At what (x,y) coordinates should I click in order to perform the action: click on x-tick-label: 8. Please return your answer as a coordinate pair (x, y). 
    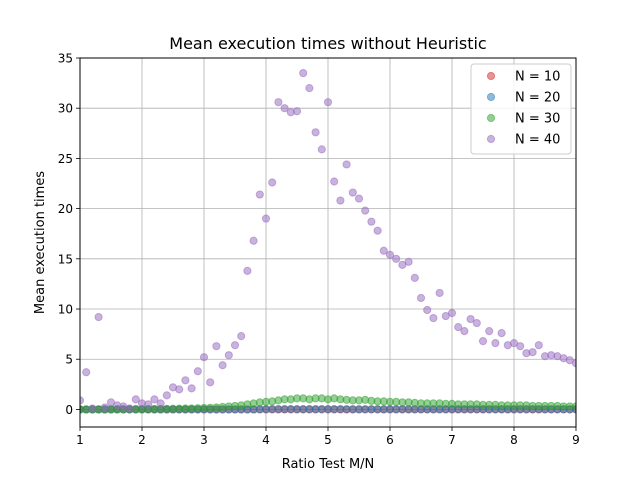
    Looking at the image, I should click on (514, 440).